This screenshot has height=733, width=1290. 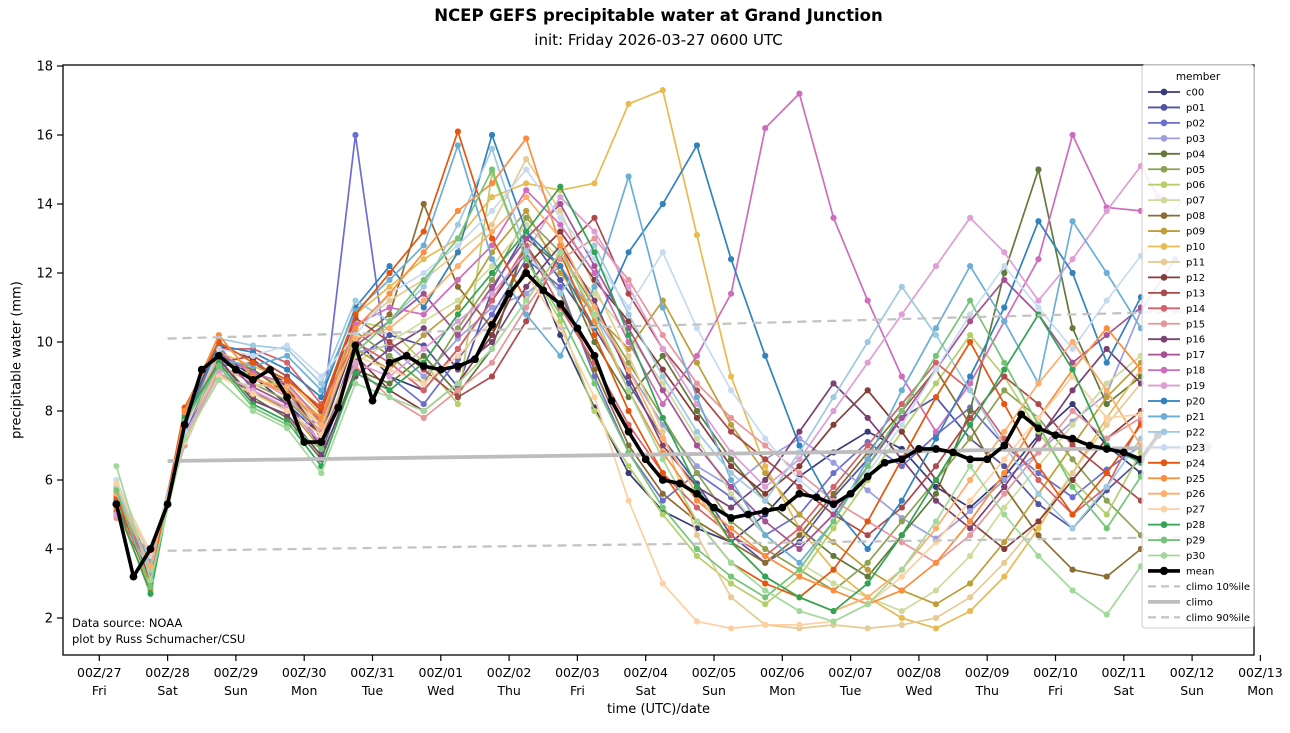 What do you see at coordinates (44, 274) in the screenshot?
I see `svg-text: 12` at bounding box center [44, 274].